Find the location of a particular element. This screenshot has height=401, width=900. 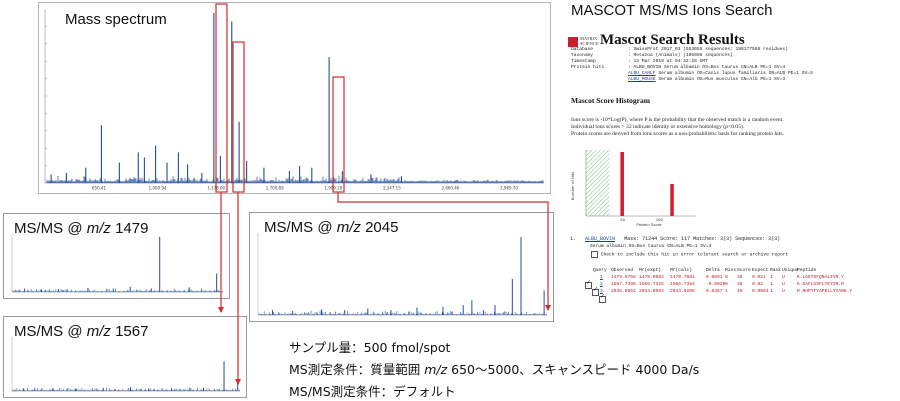

search-info-value: : 13 Mar 2019 at 04:42:25 GMT is located at coordinates (668, 61).